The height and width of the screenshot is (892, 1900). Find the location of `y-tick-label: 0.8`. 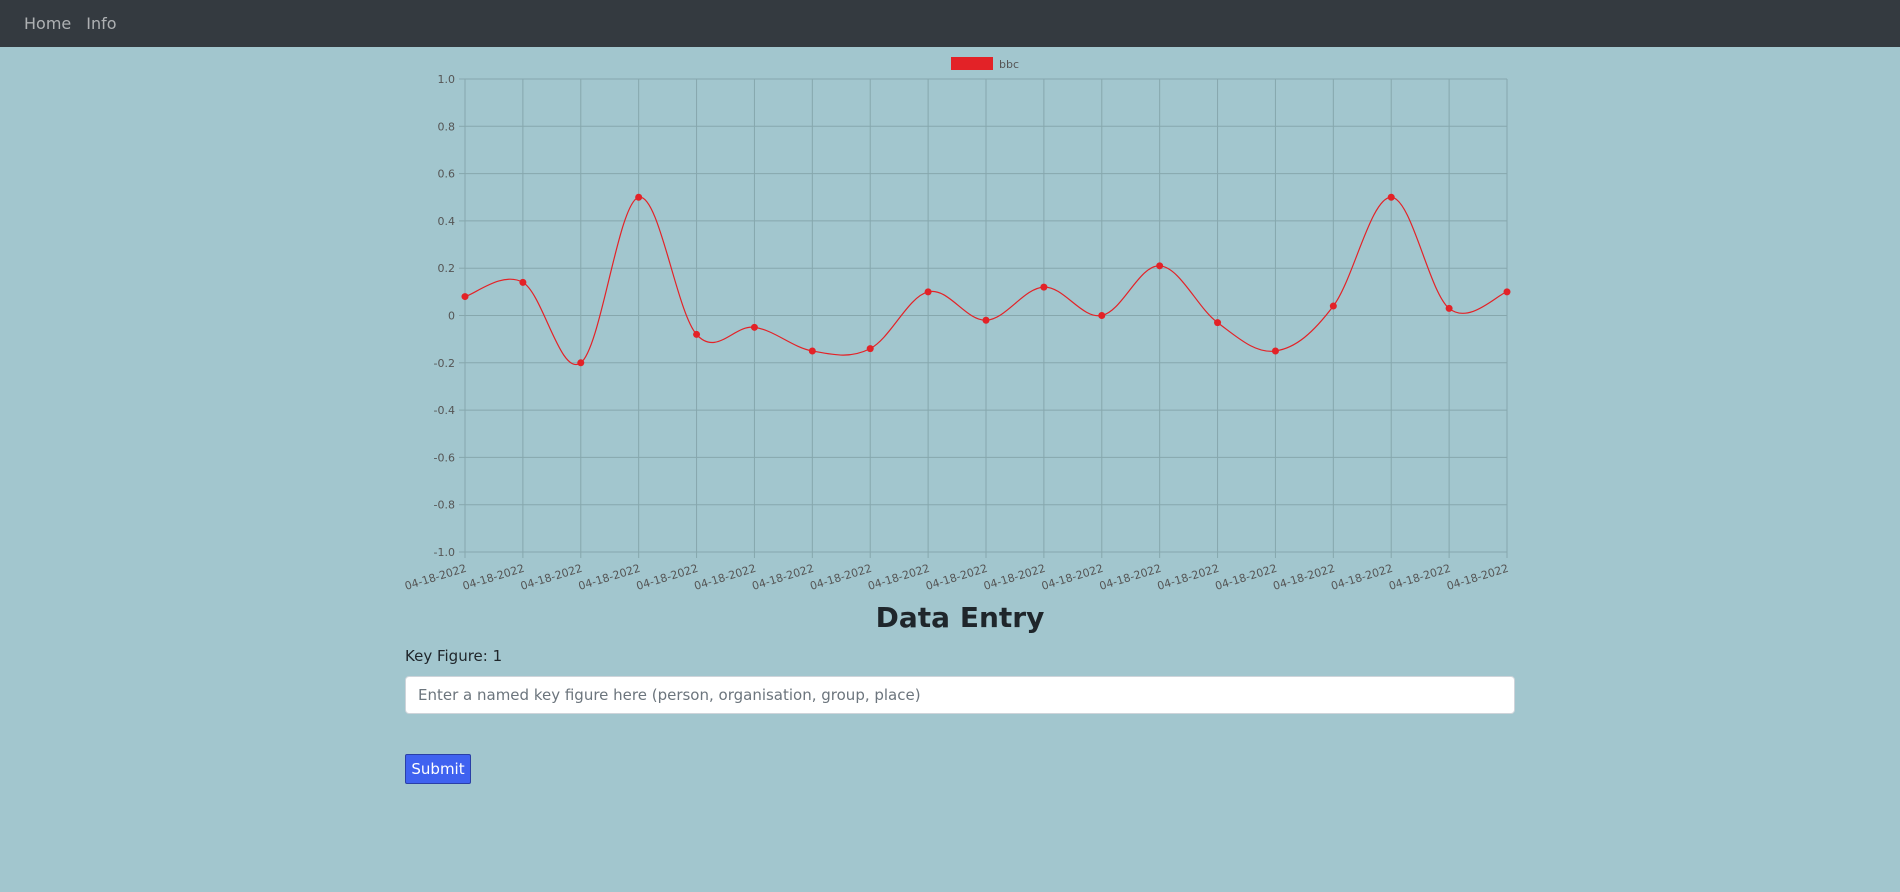

y-tick-label: 0.8 is located at coordinates (447, 126).